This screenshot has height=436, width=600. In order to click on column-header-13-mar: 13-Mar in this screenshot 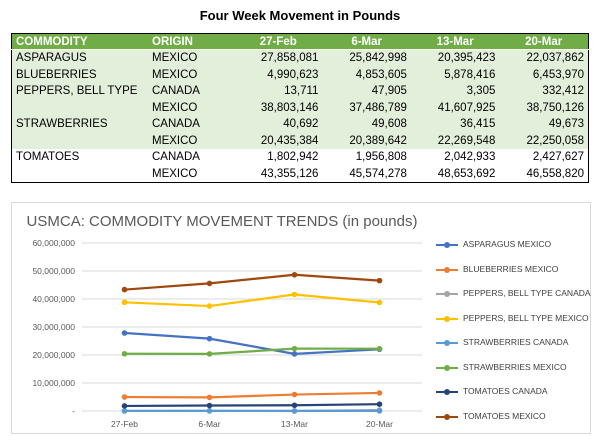, I will do `click(455, 41)`.